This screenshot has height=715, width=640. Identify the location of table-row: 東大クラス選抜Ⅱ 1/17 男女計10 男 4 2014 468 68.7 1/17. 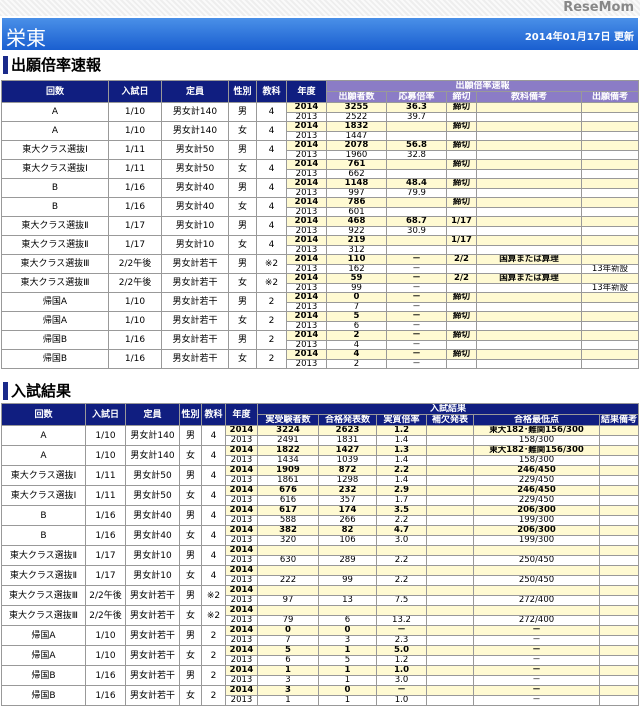
(320, 226).